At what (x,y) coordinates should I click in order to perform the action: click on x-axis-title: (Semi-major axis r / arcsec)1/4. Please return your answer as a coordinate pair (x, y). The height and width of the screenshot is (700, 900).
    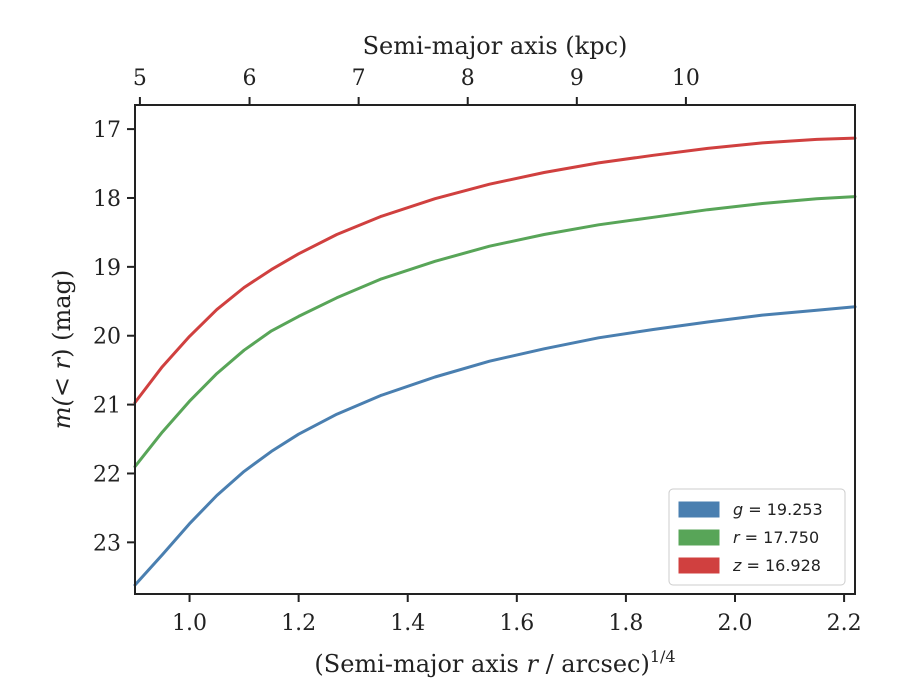
    Looking at the image, I should click on (494, 662).